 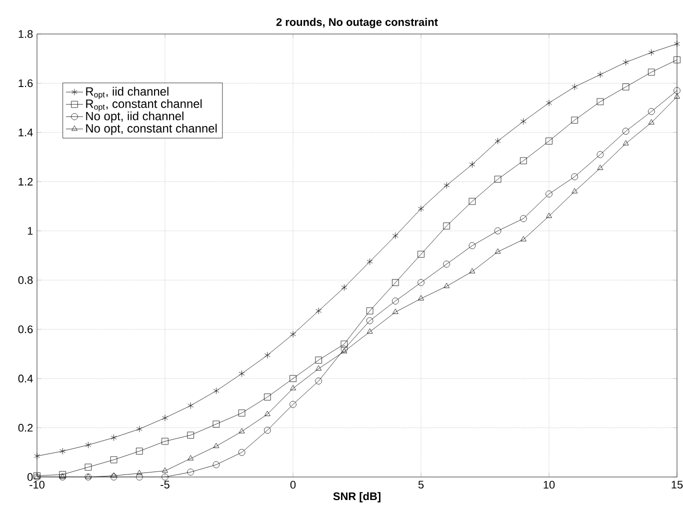 I want to click on x-tick-label: 10, so click(x=549, y=484).